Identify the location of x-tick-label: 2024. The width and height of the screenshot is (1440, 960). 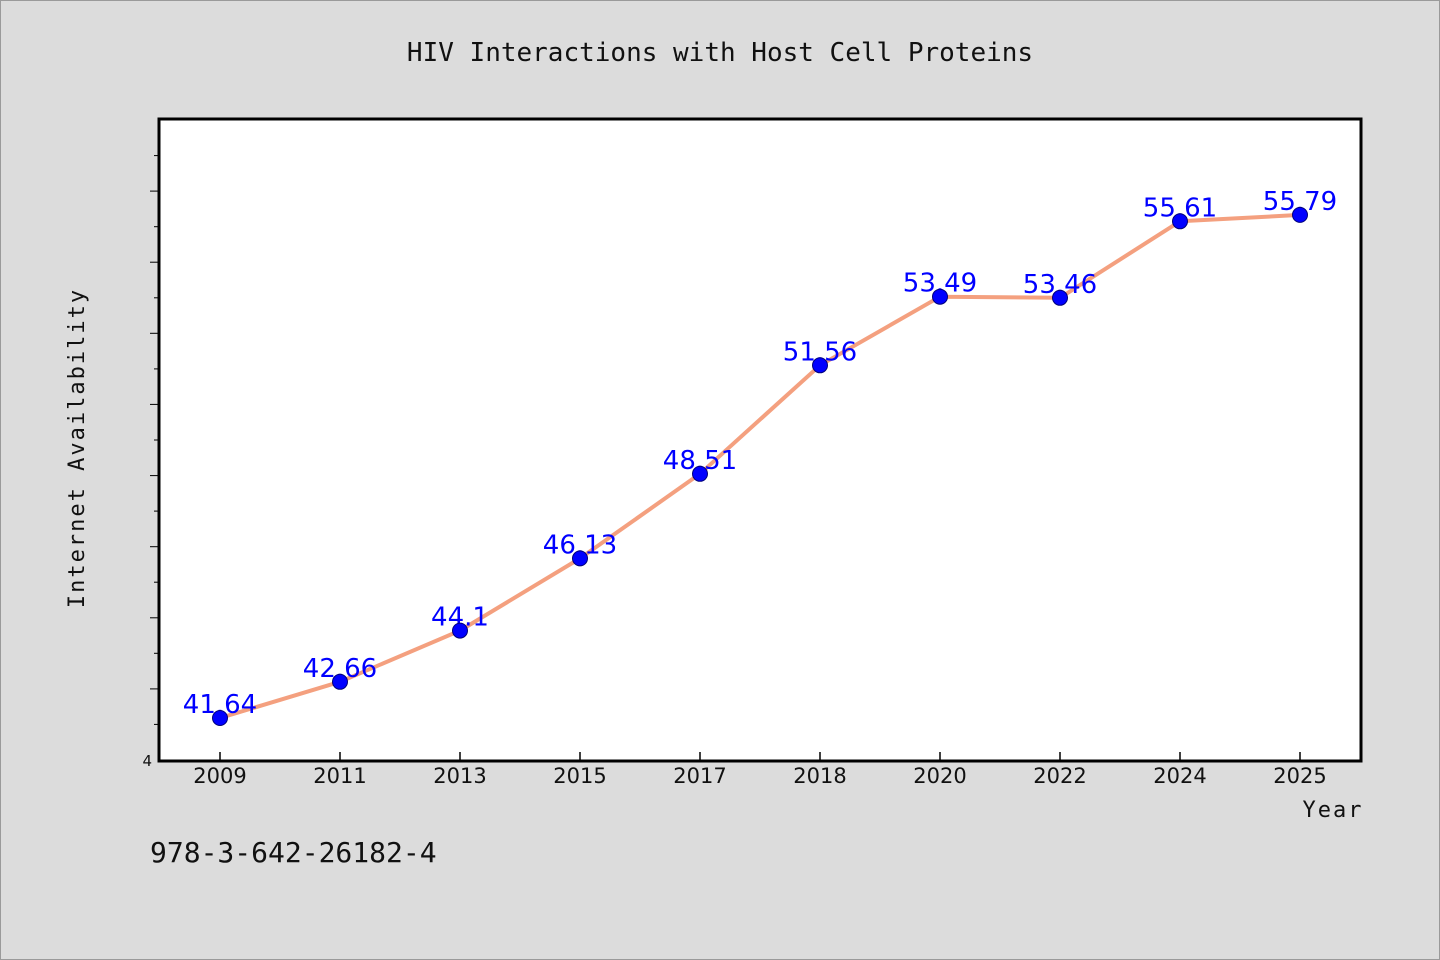
(1179, 776).